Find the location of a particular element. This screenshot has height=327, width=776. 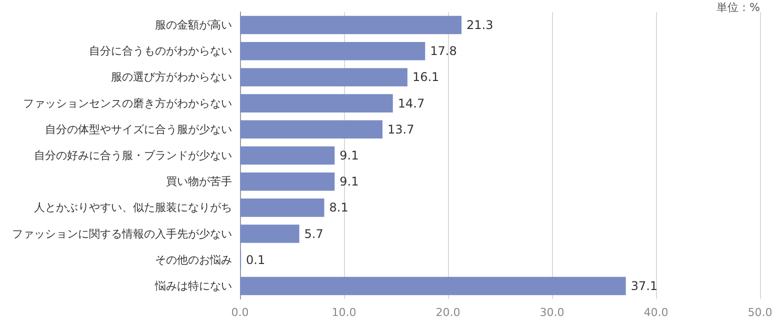

y-tick-label: 買い物が苦手 is located at coordinates (199, 181).